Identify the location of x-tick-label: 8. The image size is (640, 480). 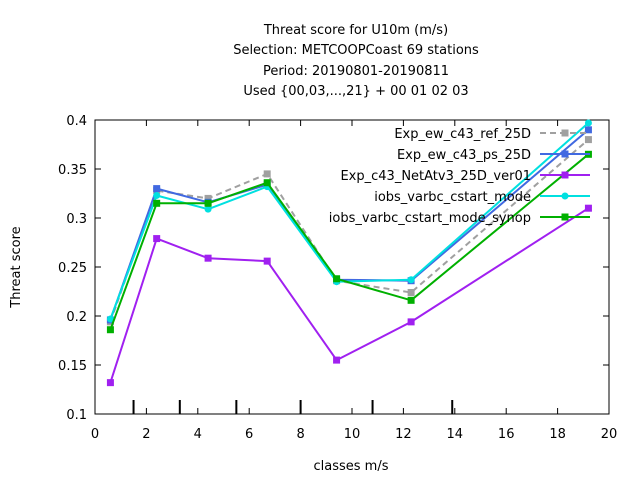
(300, 434).